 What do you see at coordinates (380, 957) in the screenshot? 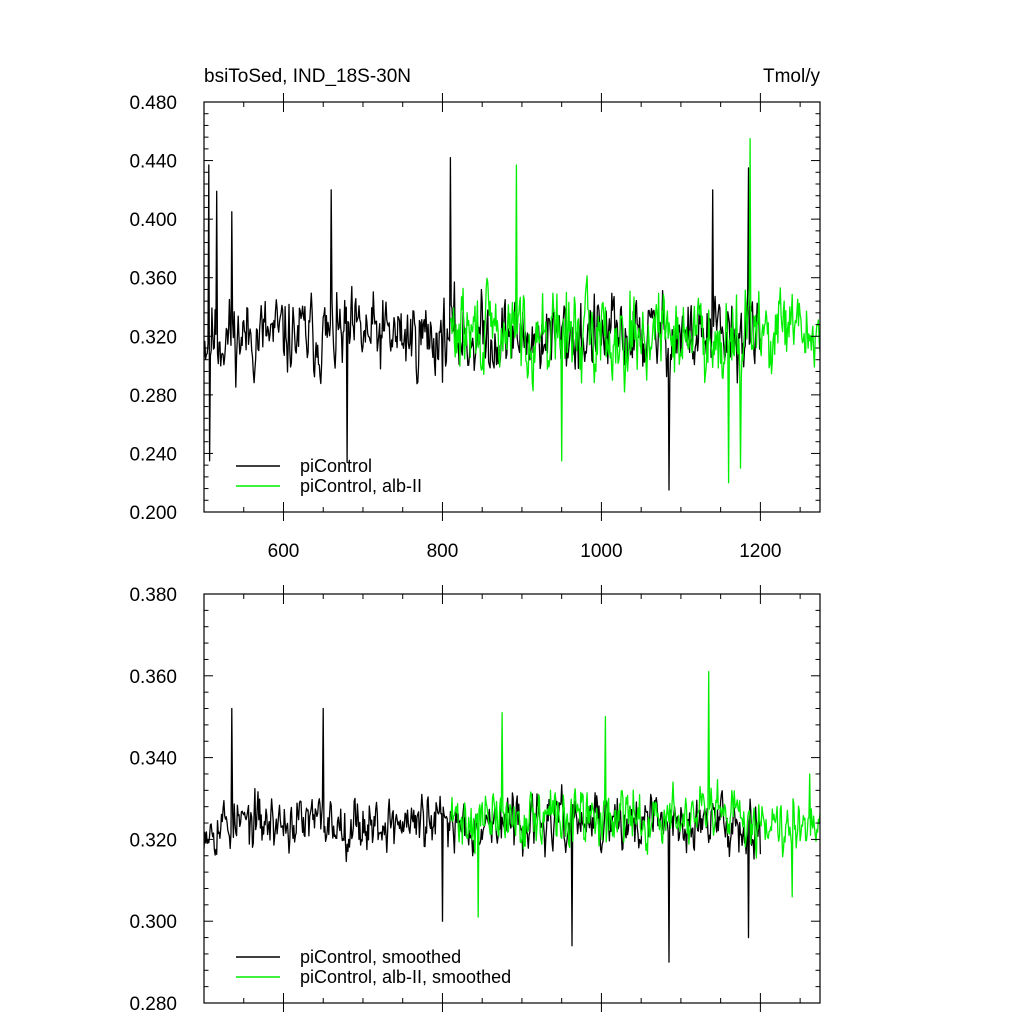
I see `legend-label: piControl, smoothed` at bounding box center [380, 957].